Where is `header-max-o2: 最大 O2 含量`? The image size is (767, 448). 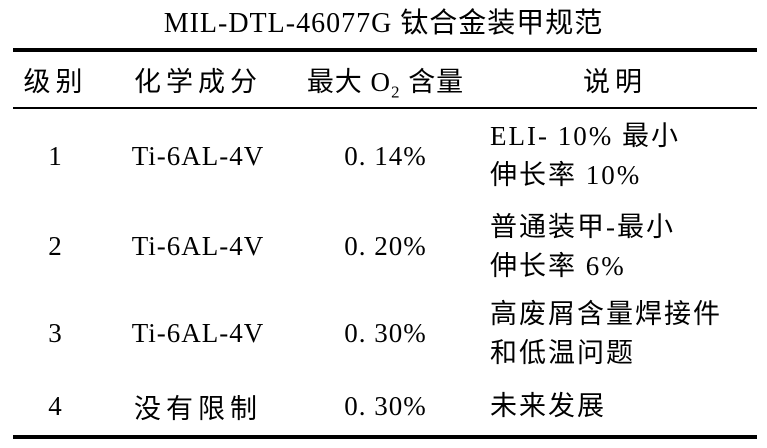 header-max-o2: 最大 O2 含量 is located at coordinates (385, 81).